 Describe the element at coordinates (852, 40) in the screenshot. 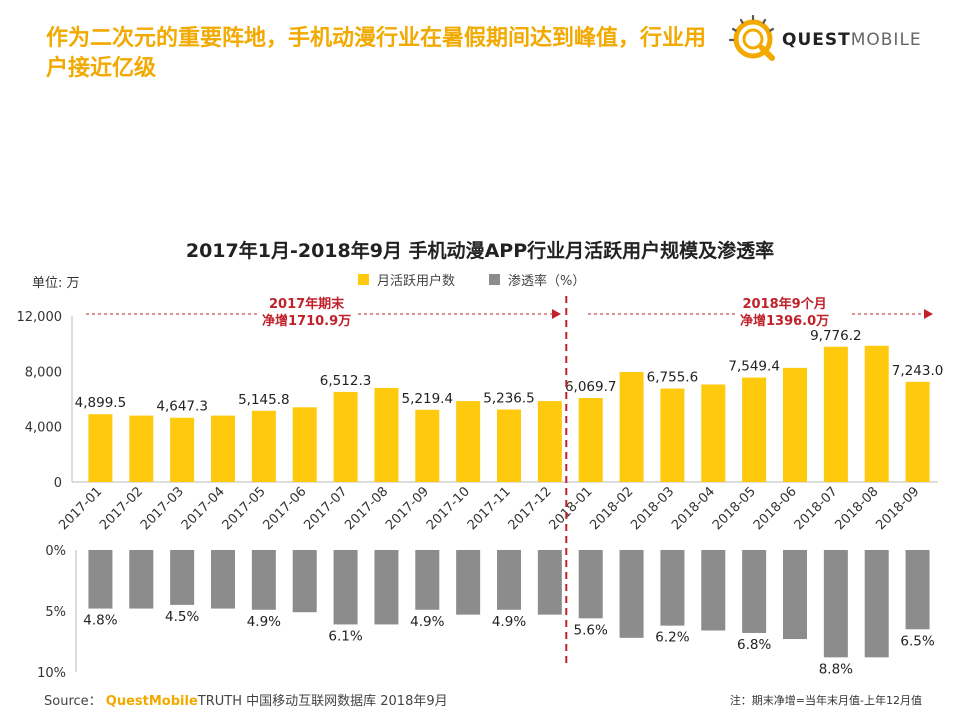

I see `brand-wordmark: QUESTMOBILE` at that location.